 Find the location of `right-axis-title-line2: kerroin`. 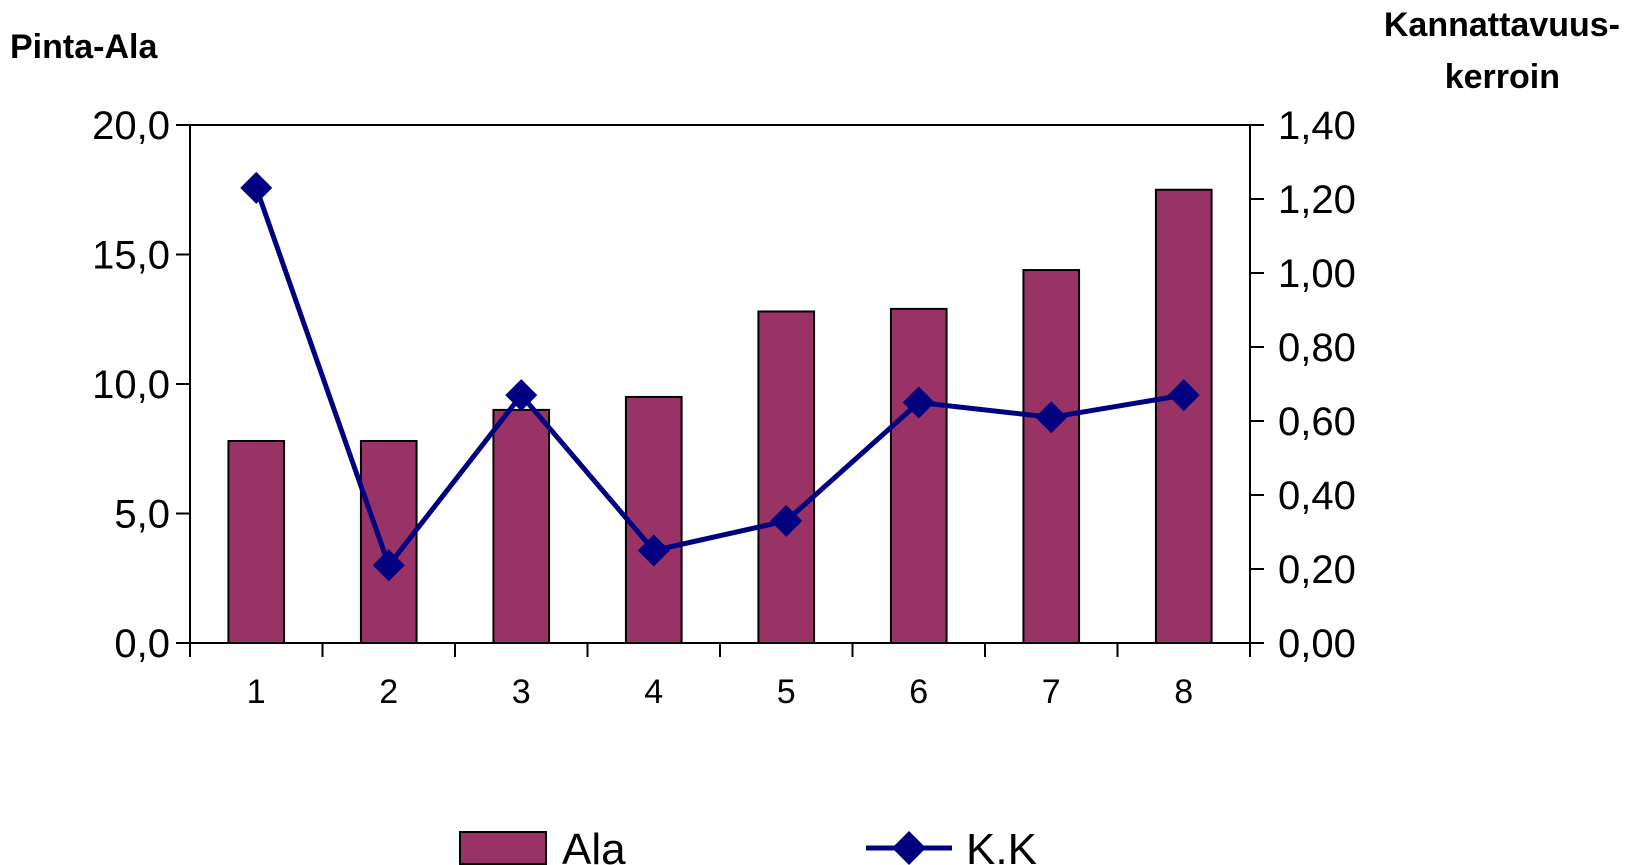

right-axis-title-line2: kerroin is located at coordinates (1502, 77).